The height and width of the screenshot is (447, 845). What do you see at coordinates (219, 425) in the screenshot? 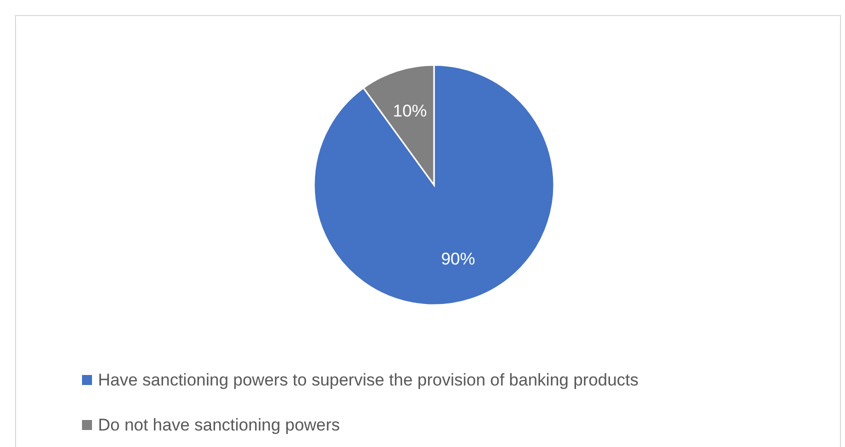
I see `legend-label: Do not have sanctioning powers` at bounding box center [219, 425].